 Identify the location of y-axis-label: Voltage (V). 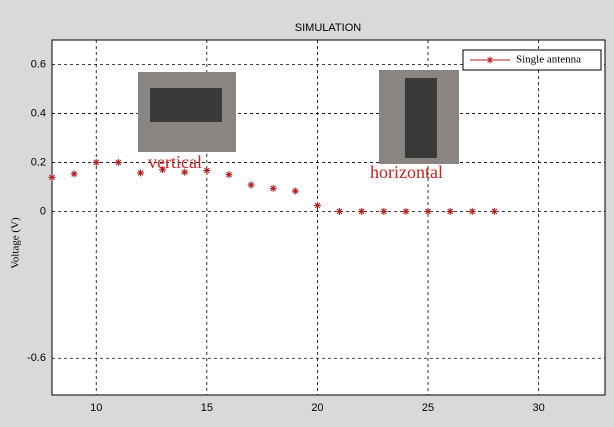
(16, 243).